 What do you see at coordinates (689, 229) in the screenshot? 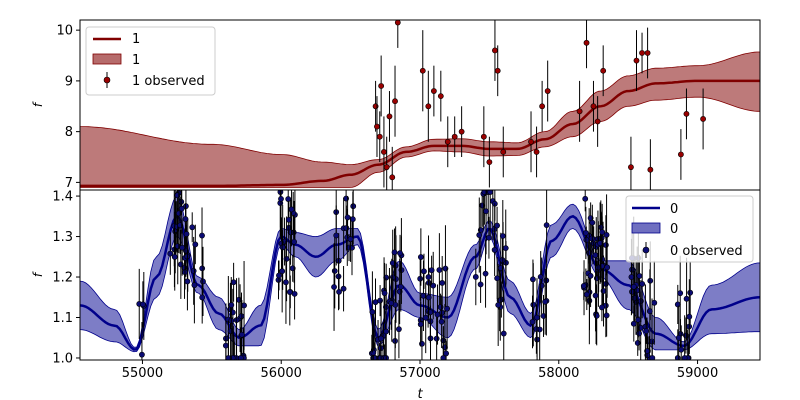
I see `bottom-legend: 0 0 0 observed` at bounding box center [689, 229].